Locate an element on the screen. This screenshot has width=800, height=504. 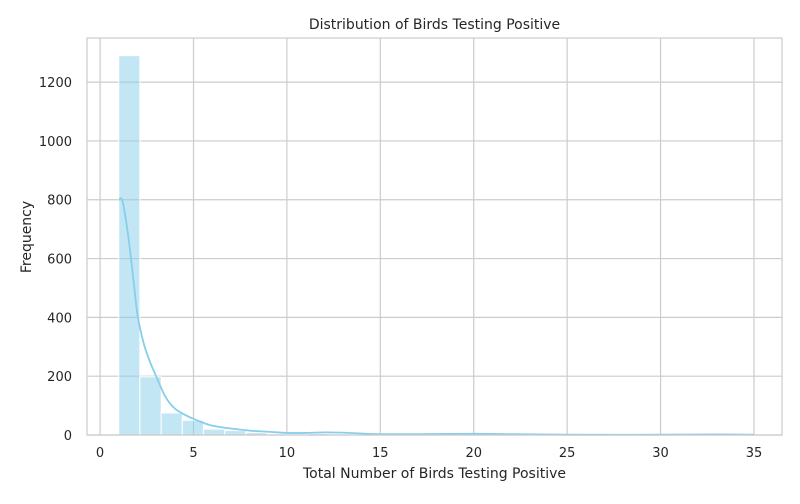
x-tick-label: 20 is located at coordinates (473, 453).